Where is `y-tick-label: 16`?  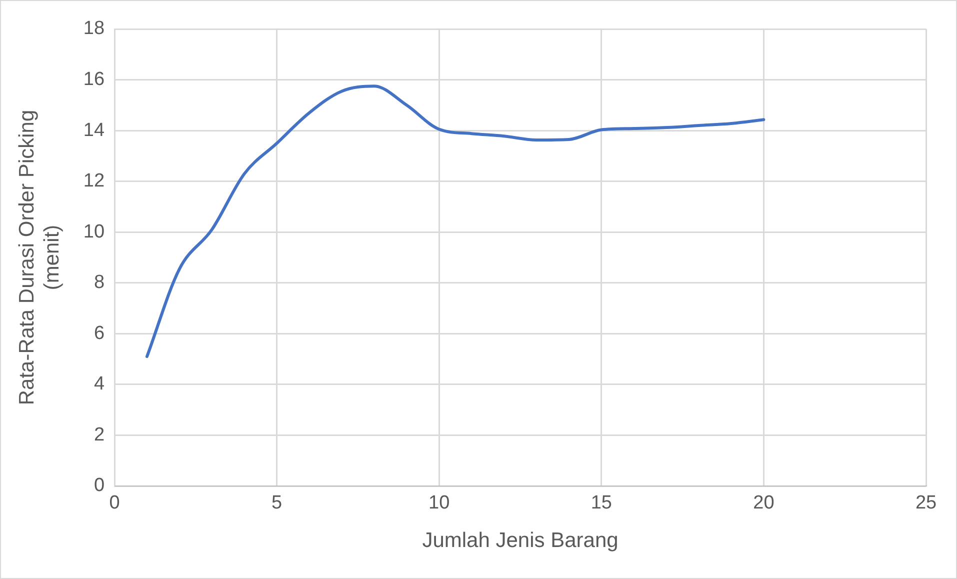
y-tick-label: 16 is located at coordinates (94, 79).